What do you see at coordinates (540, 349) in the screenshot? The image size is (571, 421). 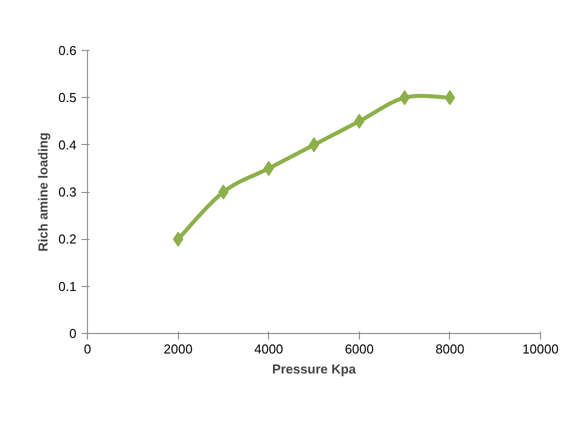 I see `x-tick-label: 10000` at bounding box center [540, 349].